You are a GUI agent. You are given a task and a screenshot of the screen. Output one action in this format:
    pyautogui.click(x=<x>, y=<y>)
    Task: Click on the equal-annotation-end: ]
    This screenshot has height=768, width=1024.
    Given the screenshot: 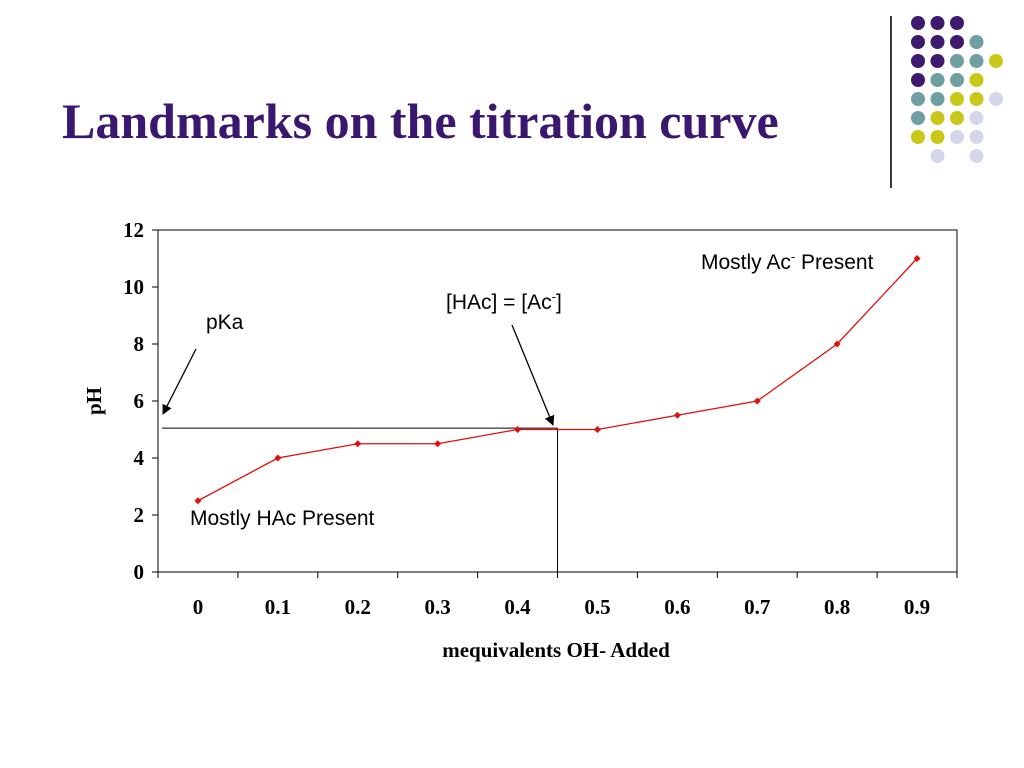 What is the action you would take?
    pyautogui.click(x=559, y=302)
    